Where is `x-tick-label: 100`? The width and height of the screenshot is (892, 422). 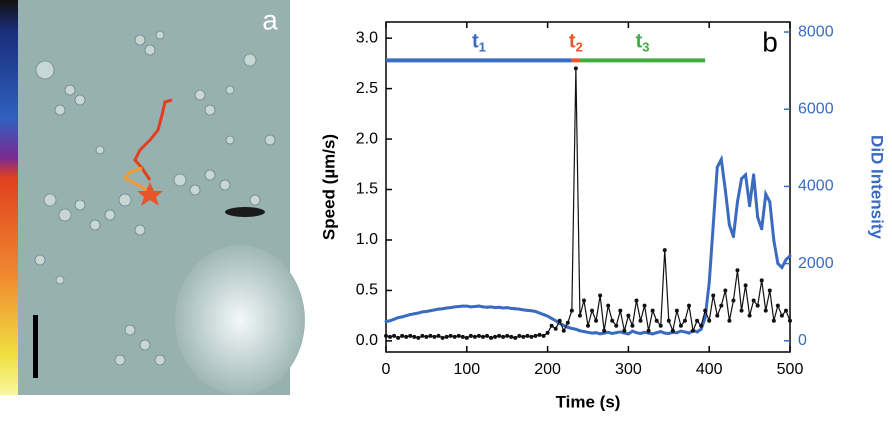 x-tick-label: 100 is located at coordinates (466, 369).